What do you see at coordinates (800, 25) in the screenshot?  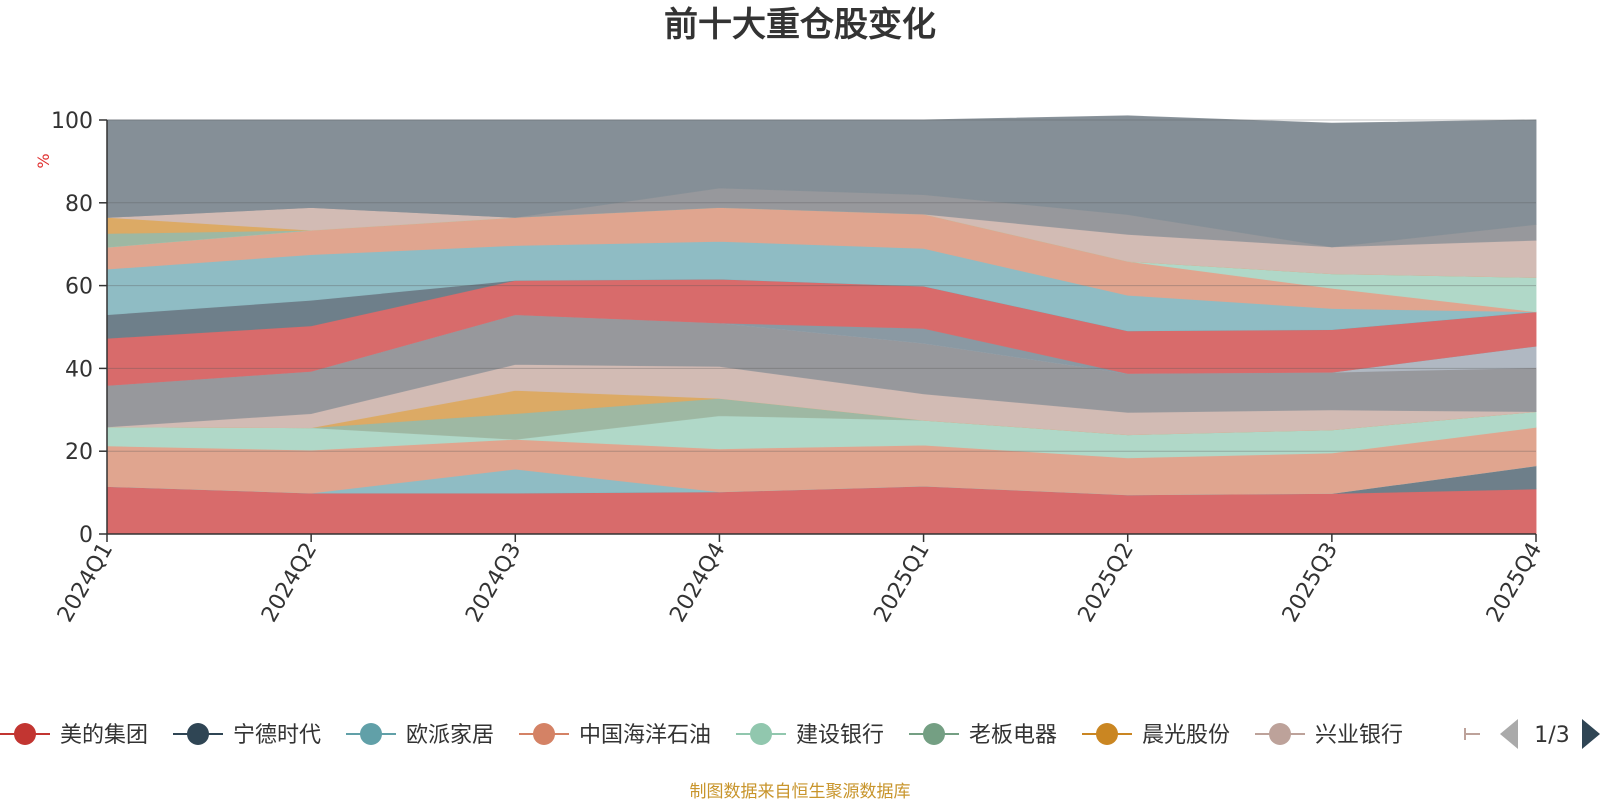 I see `chart-title: 前十大重仓股变化` at bounding box center [800, 25].